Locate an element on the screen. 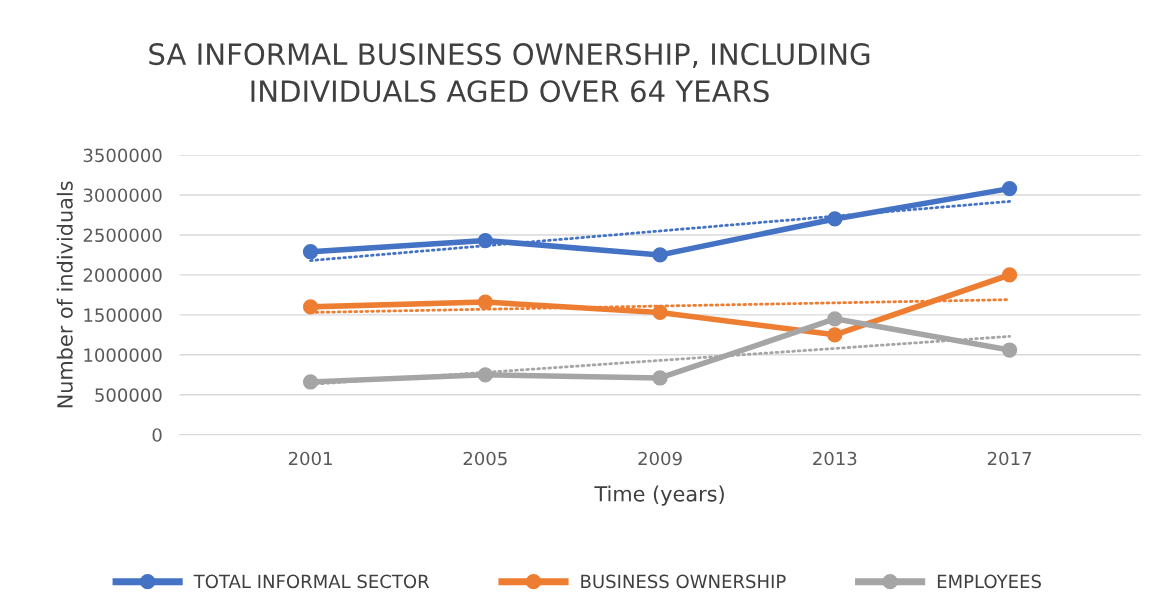  chart-title: SA INFORMAL BUSINESS OWNERSHIP, INCLUDING INDIVIDUALS AGED OVER 64 YEARS is located at coordinates (509, 73).